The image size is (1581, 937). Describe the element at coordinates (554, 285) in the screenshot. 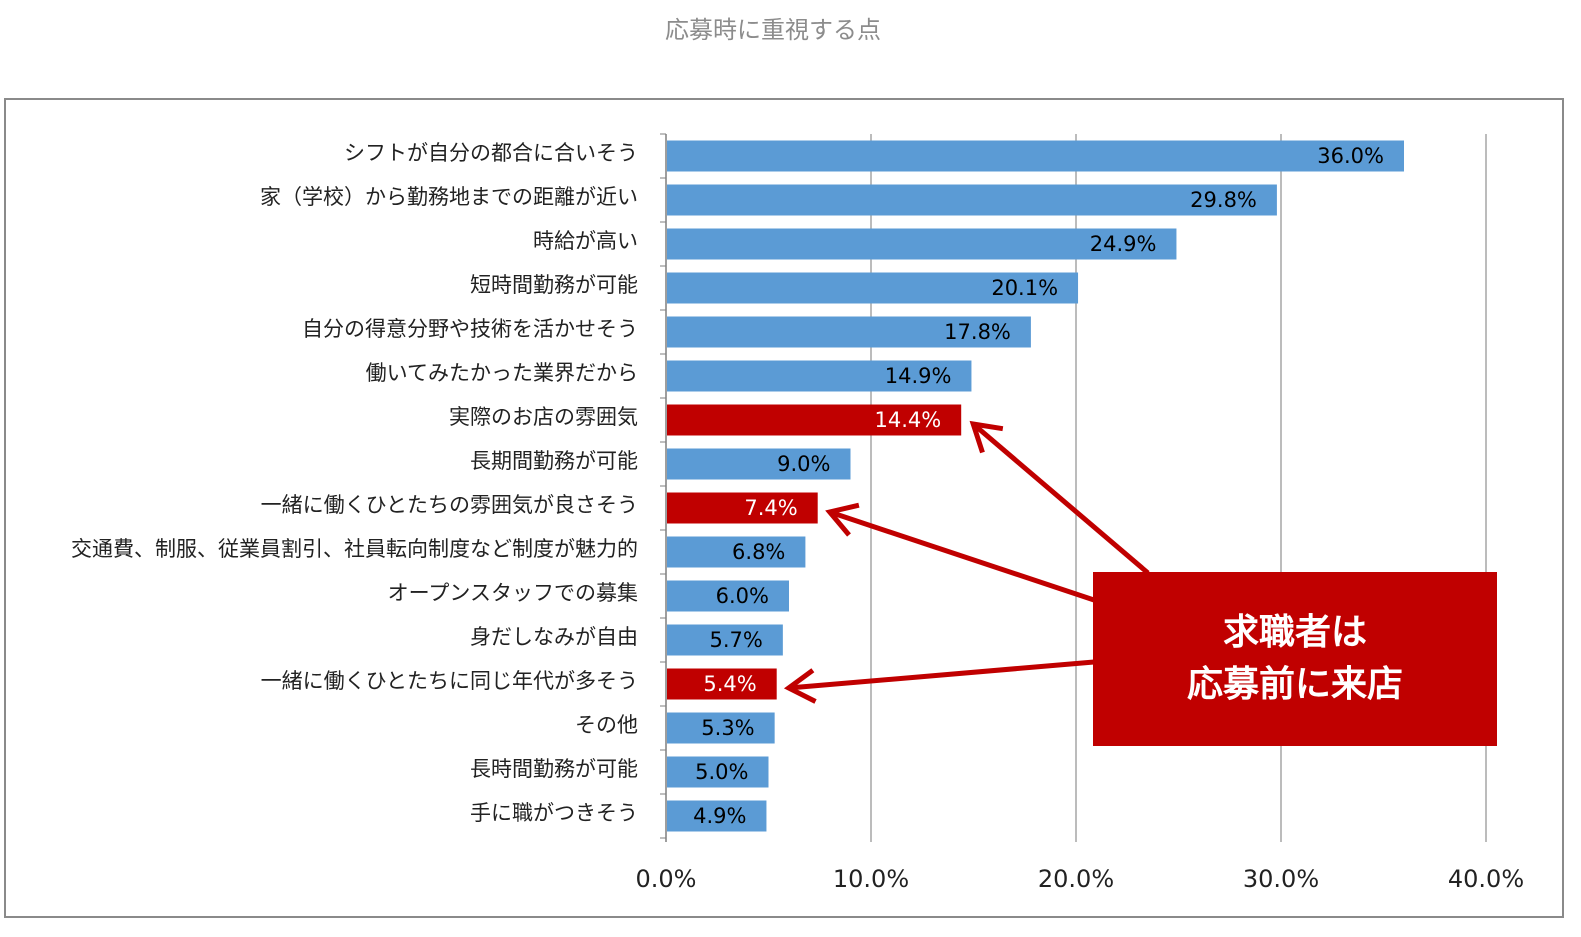

I see `category-label-4: 短時間勤務が可能` at that location.